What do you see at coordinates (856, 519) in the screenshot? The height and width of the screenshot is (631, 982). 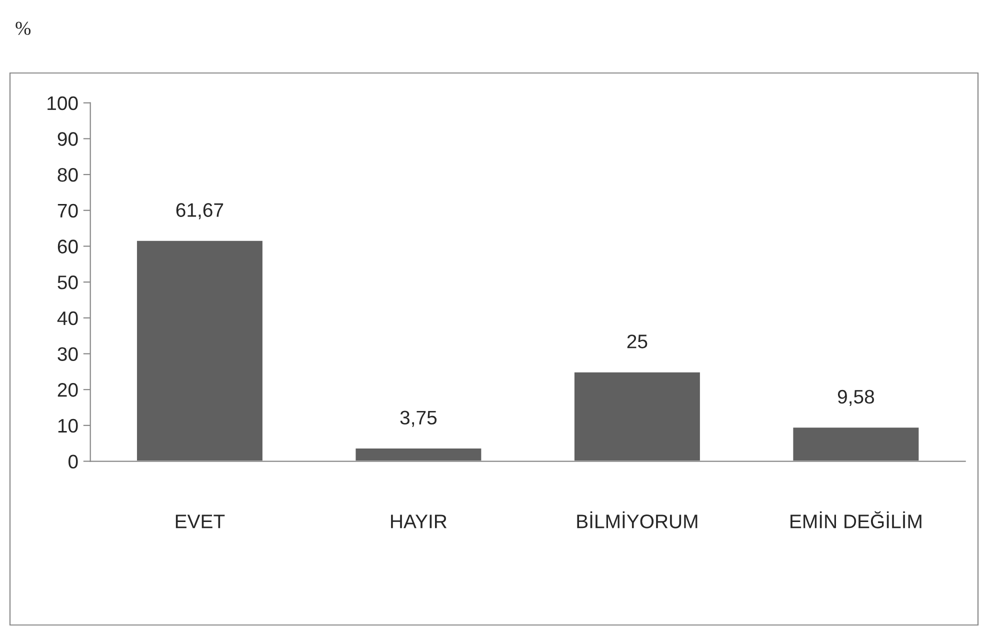 I see `x-tick-label: EMİN DEĞİLİM` at bounding box center [856, 519].